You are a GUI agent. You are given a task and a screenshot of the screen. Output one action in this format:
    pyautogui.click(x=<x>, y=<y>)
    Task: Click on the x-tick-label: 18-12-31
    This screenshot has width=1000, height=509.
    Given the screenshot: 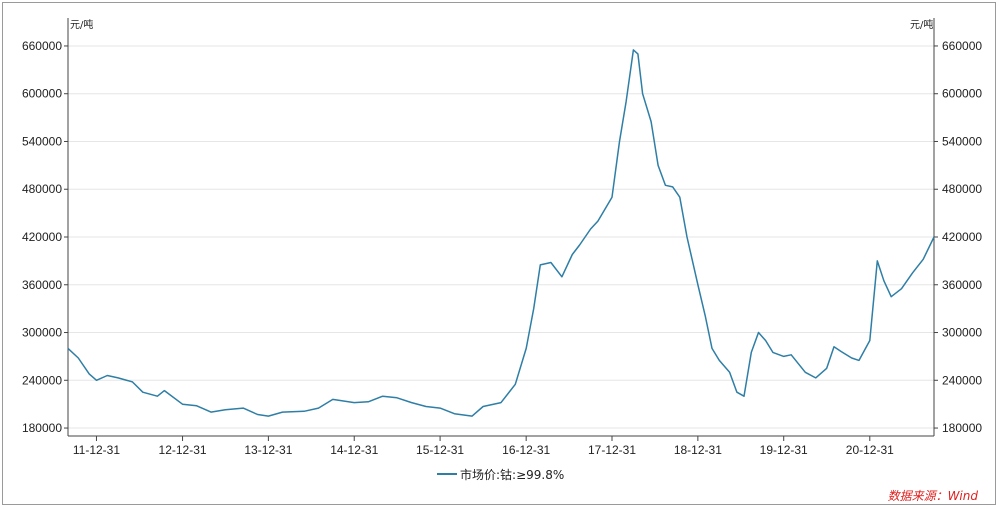 What is the action you would take?
    pyautogui.click(x=698, y=450)
    